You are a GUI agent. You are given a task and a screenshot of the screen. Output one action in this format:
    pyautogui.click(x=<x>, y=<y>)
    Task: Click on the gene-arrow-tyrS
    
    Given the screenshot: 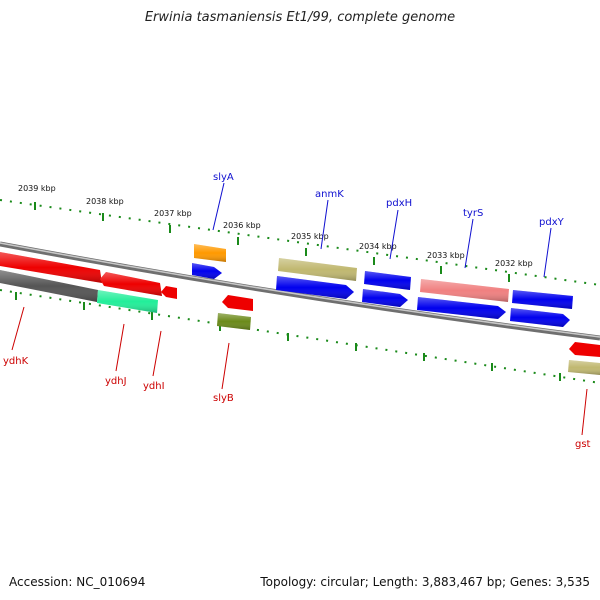 What is the action you would take?
    pyautogui.click(x=464, y=290)
    